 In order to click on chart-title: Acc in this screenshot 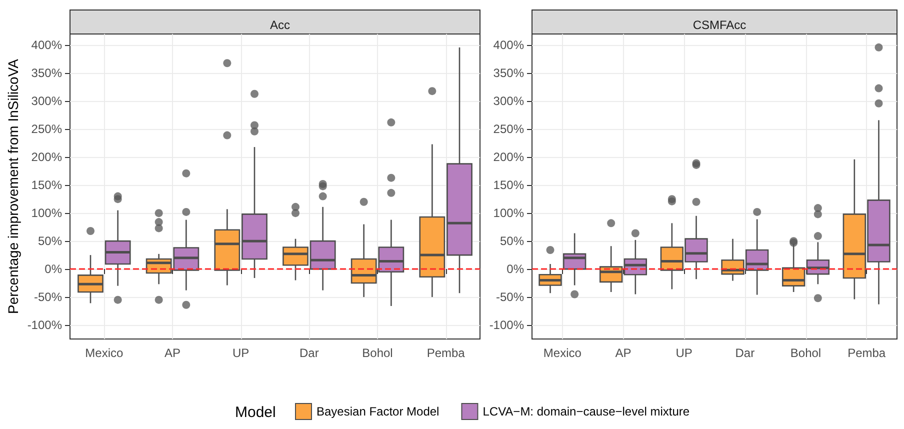, I will do `click(280, 25)`.